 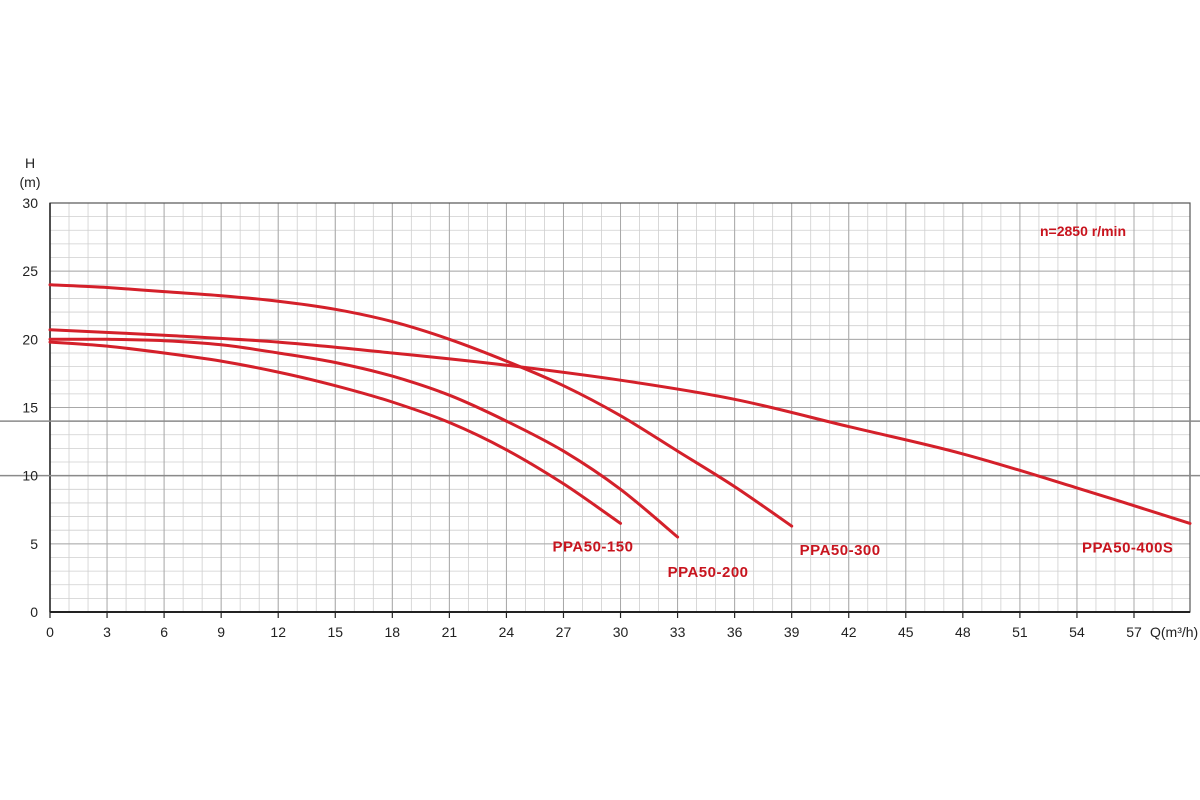 What do you see at coordinates (30, 408) in the screenshot?
I see `y-tick-label: 15` at bounding box center [30, 408].